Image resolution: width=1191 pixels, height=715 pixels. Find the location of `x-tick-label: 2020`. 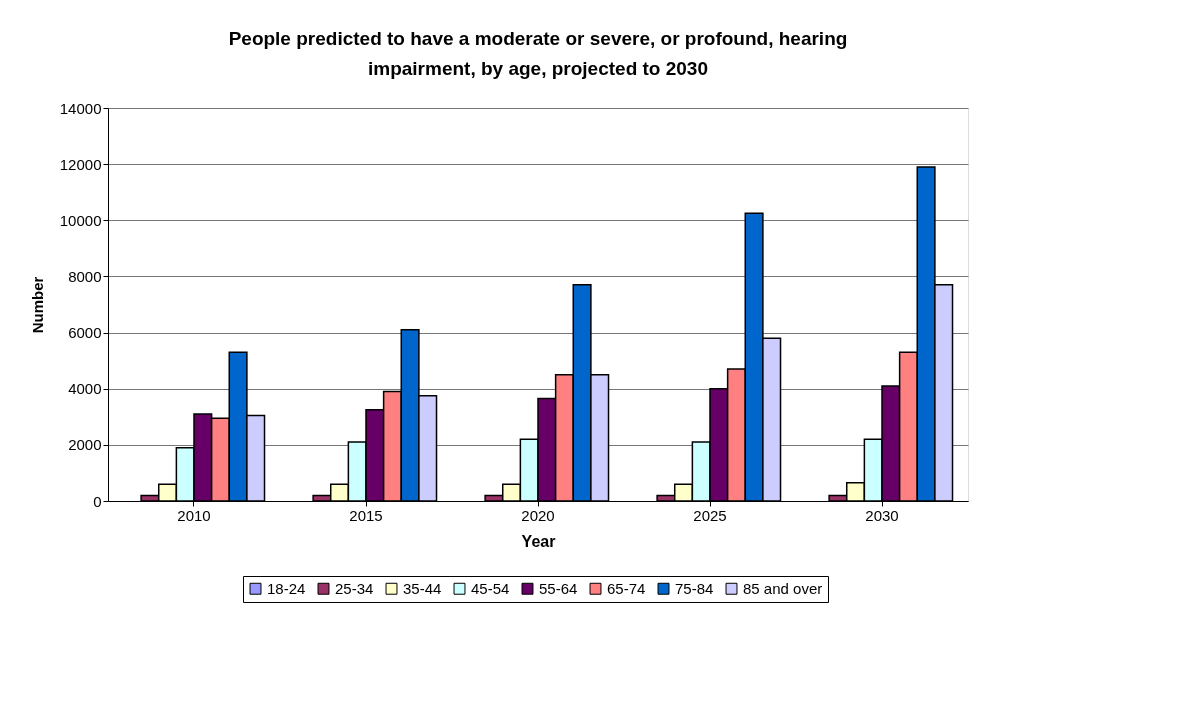

x-tick-label: 2020 is located at coordinates (538, 515).